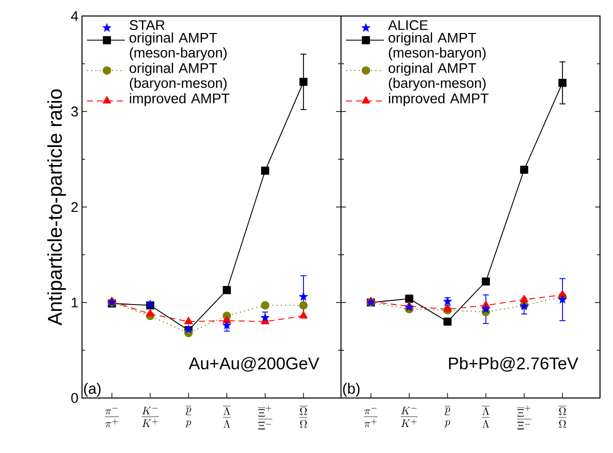 Image resolution: width=613 pixels, height=453 pixels. I want to click on y-tick-label: 0, so click(74, 398).